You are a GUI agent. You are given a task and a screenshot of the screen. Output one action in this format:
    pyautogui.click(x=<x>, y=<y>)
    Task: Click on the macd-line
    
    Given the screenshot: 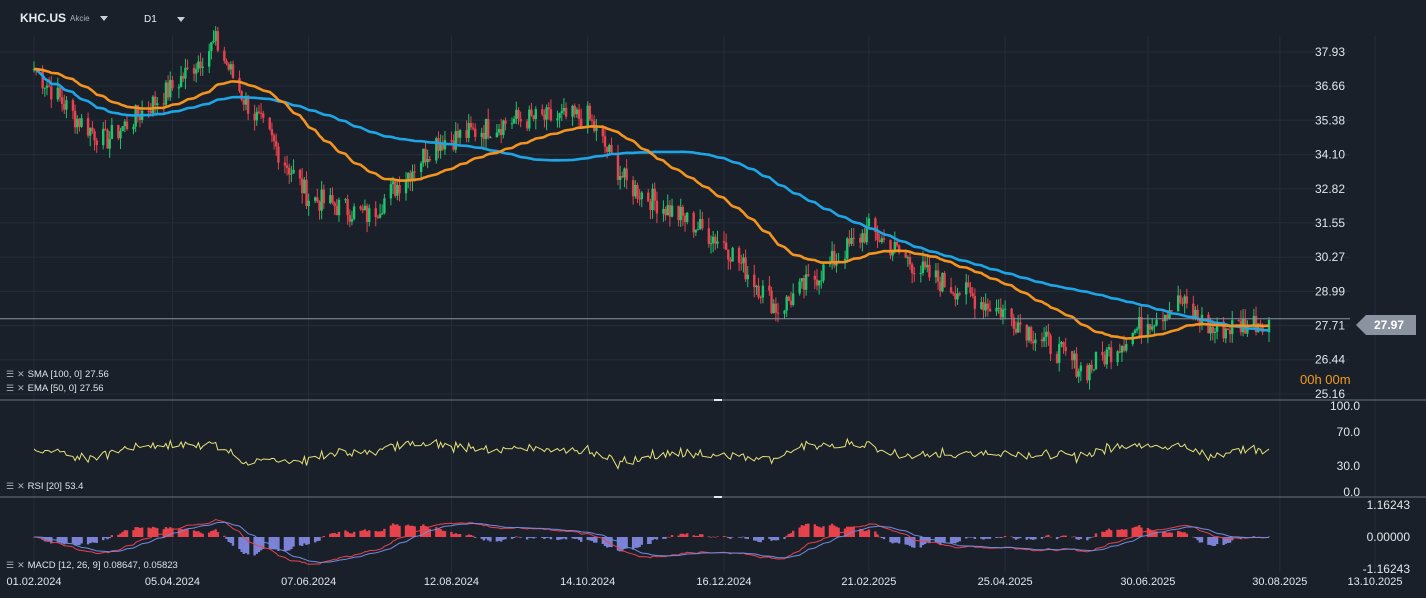 What is the action you would take?
    pyautogui.click(x=651, y=541)
    